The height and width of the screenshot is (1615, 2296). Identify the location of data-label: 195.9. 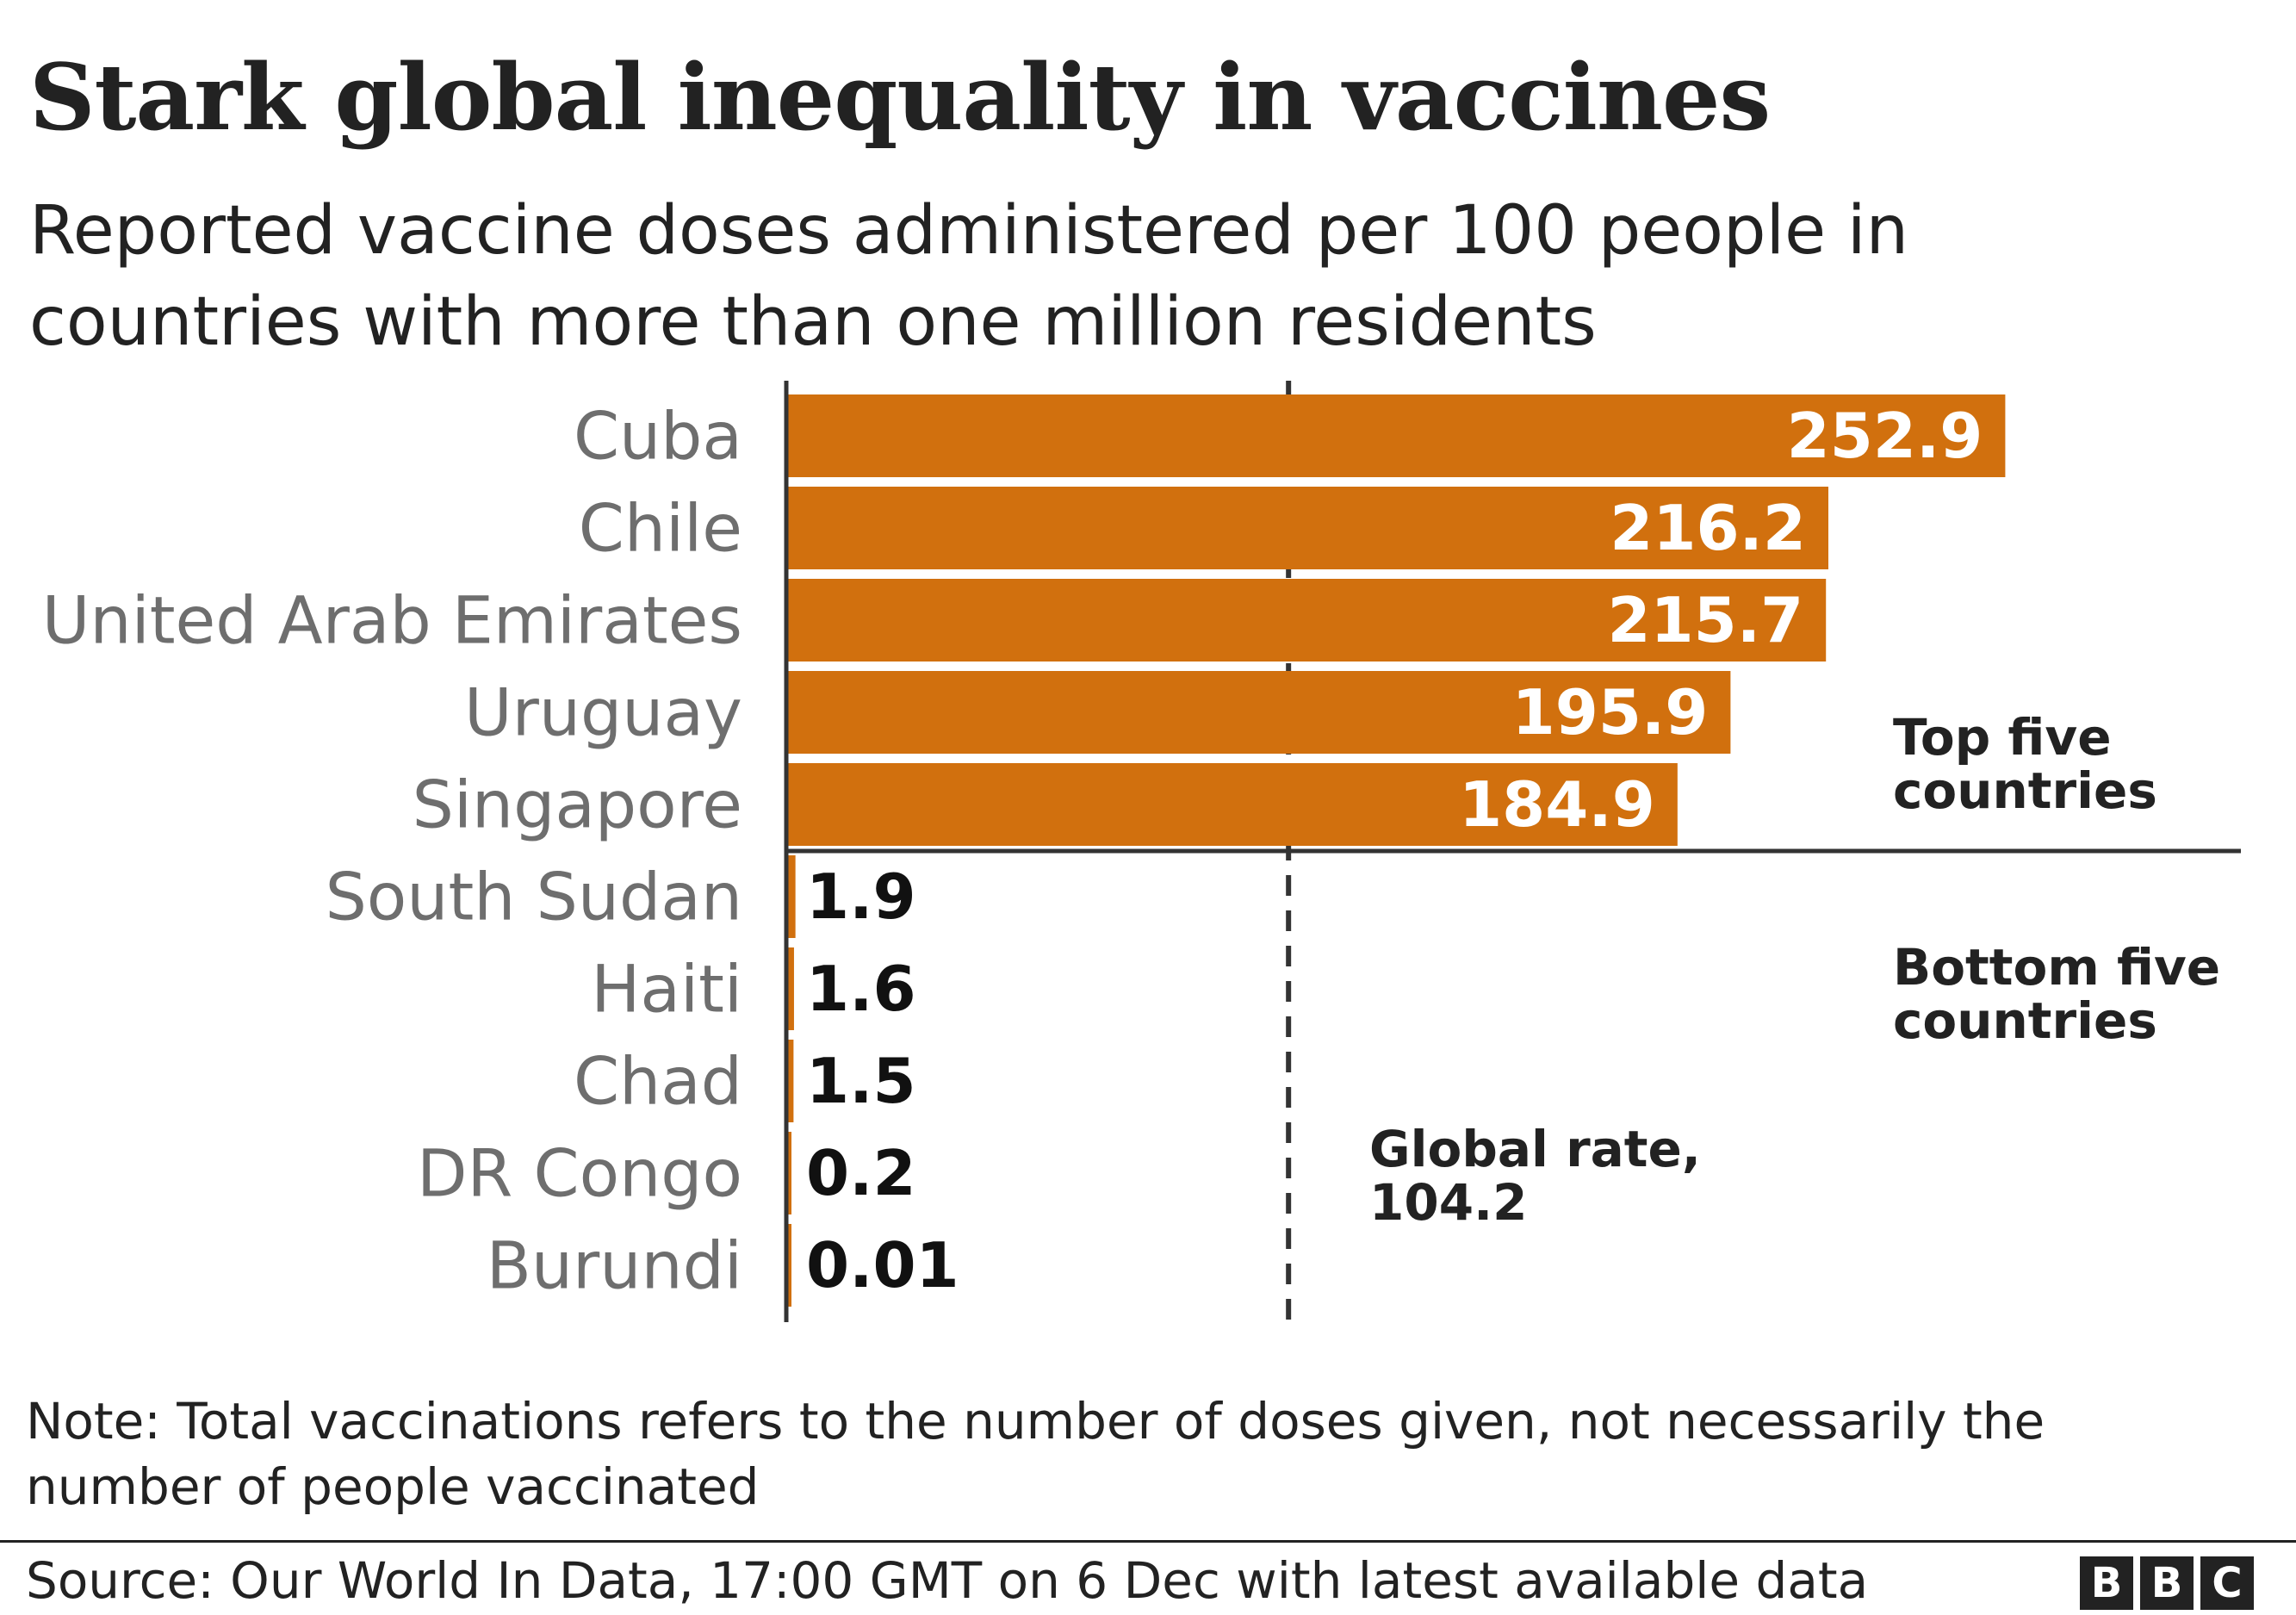
(1610, 712).